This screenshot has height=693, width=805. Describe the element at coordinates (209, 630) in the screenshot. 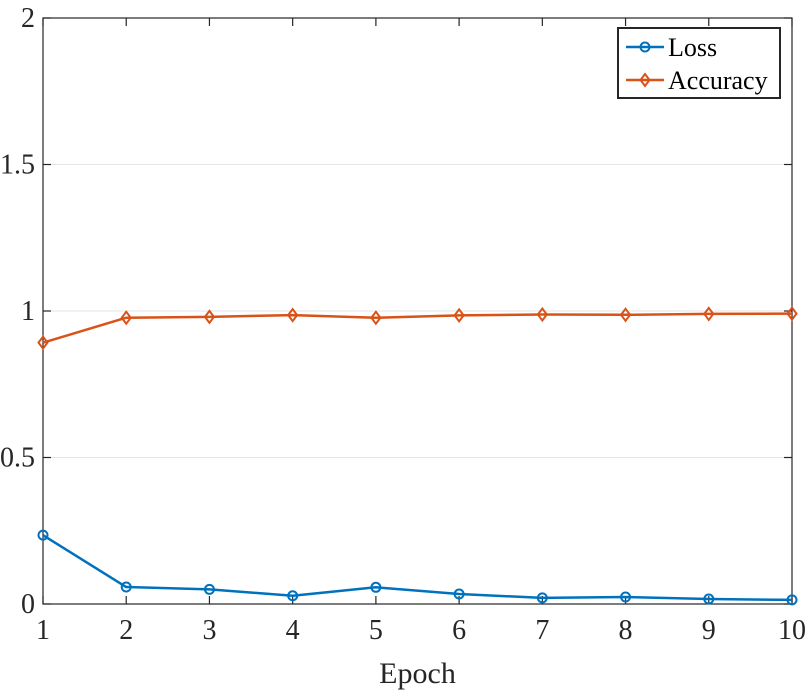

I see `x-tick-label: 3` at that location.